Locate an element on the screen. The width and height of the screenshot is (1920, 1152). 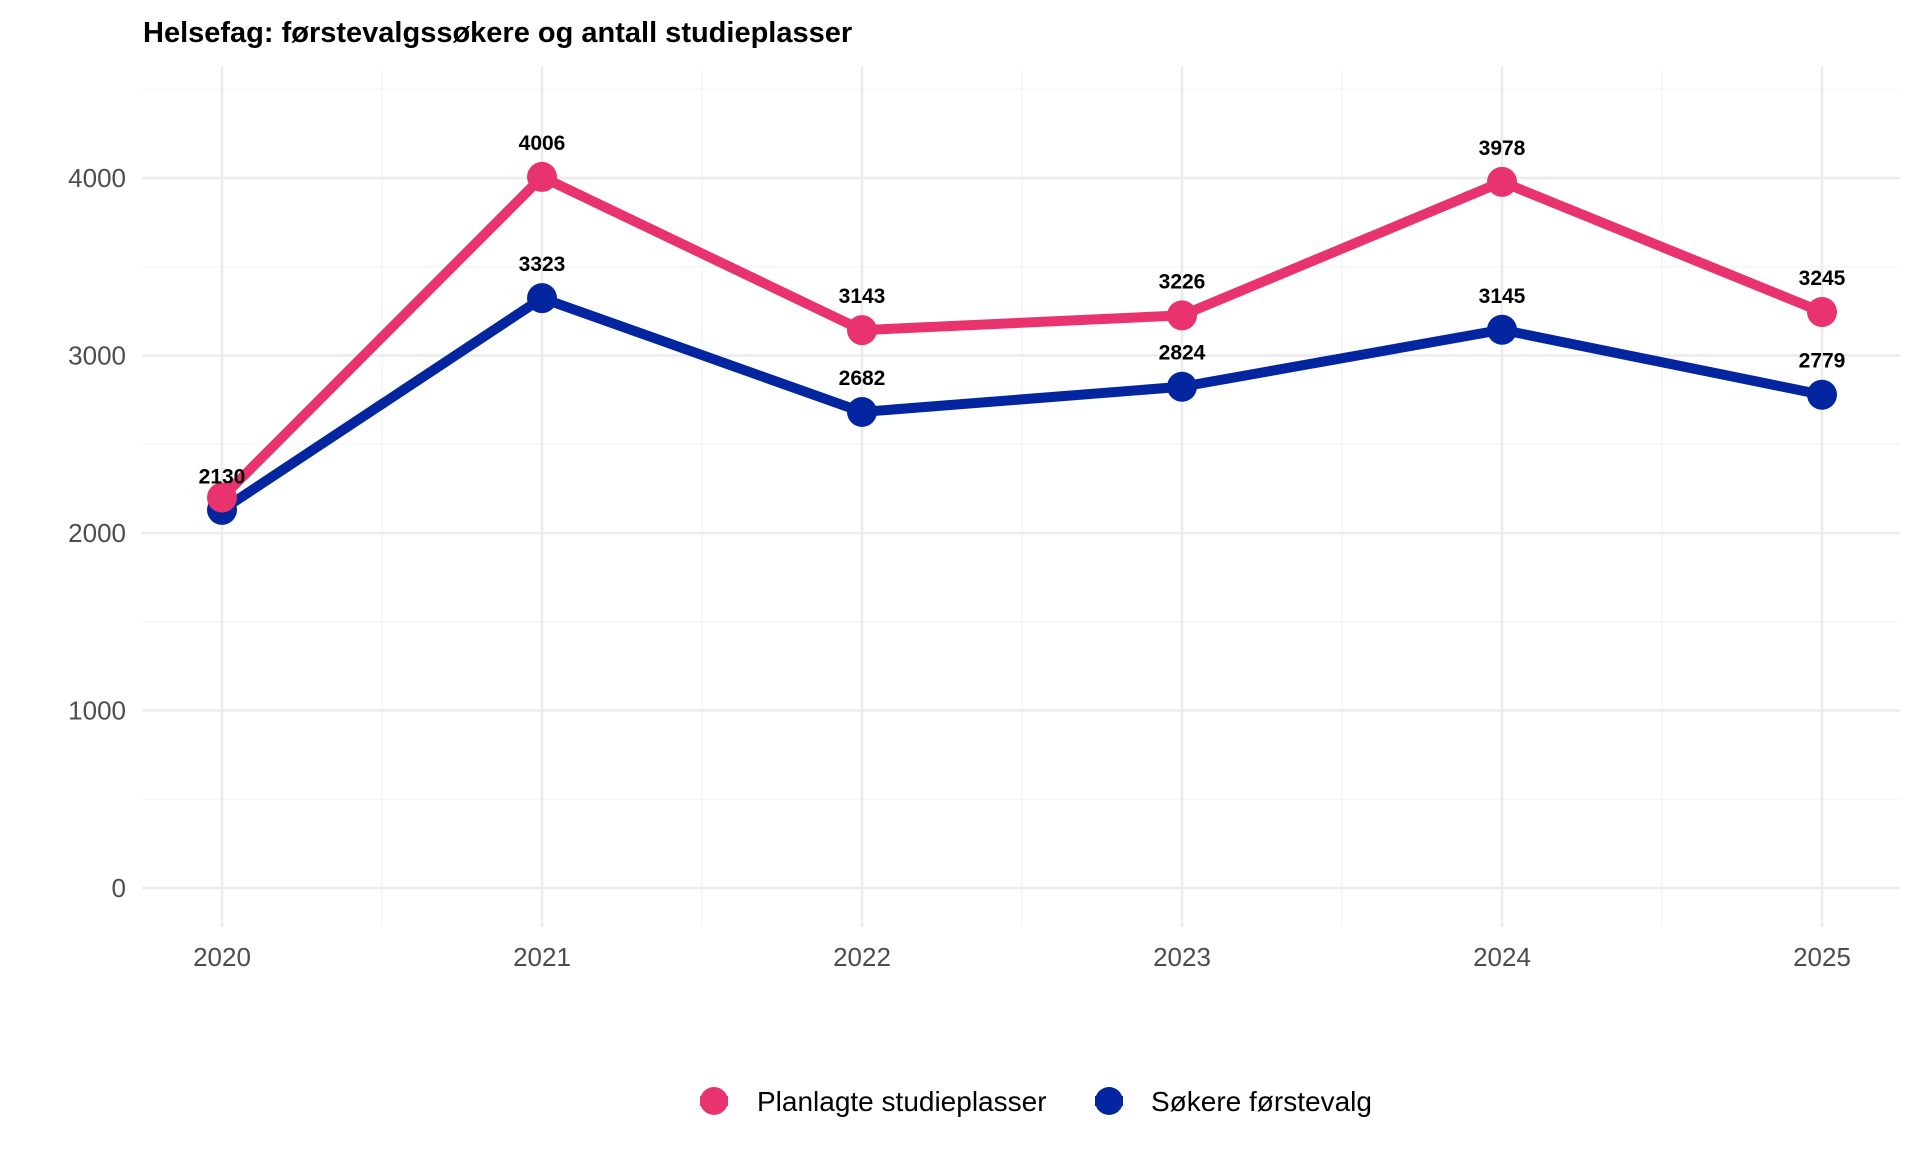
data-label-sokere-forstevalg: 3323 is located at coordinates (542, 264).